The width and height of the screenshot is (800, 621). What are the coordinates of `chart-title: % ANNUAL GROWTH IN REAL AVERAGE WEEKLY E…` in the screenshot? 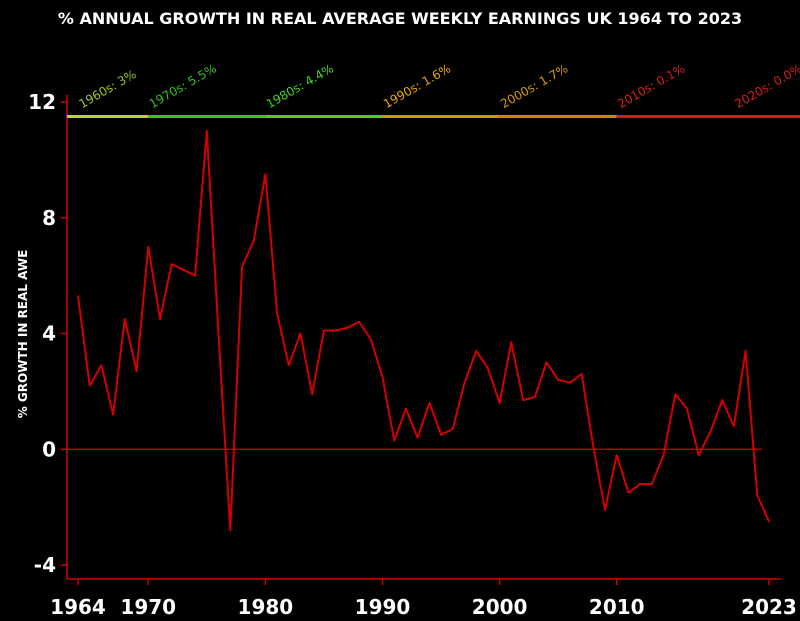 It's located at (400, 18).